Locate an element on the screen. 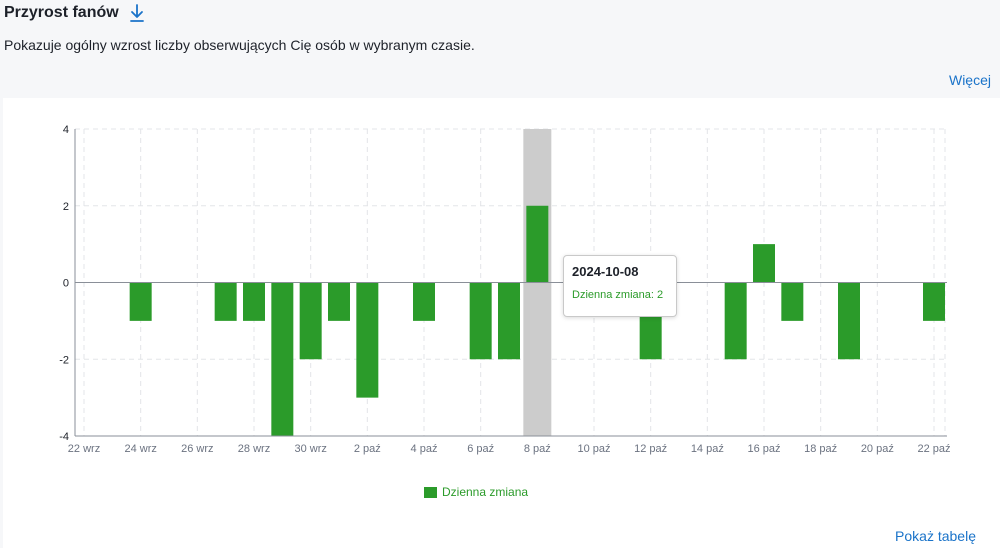 This screenshot has width=1000, height=548. x-tick-label: 14 paź is located at coordinates (707, 449).